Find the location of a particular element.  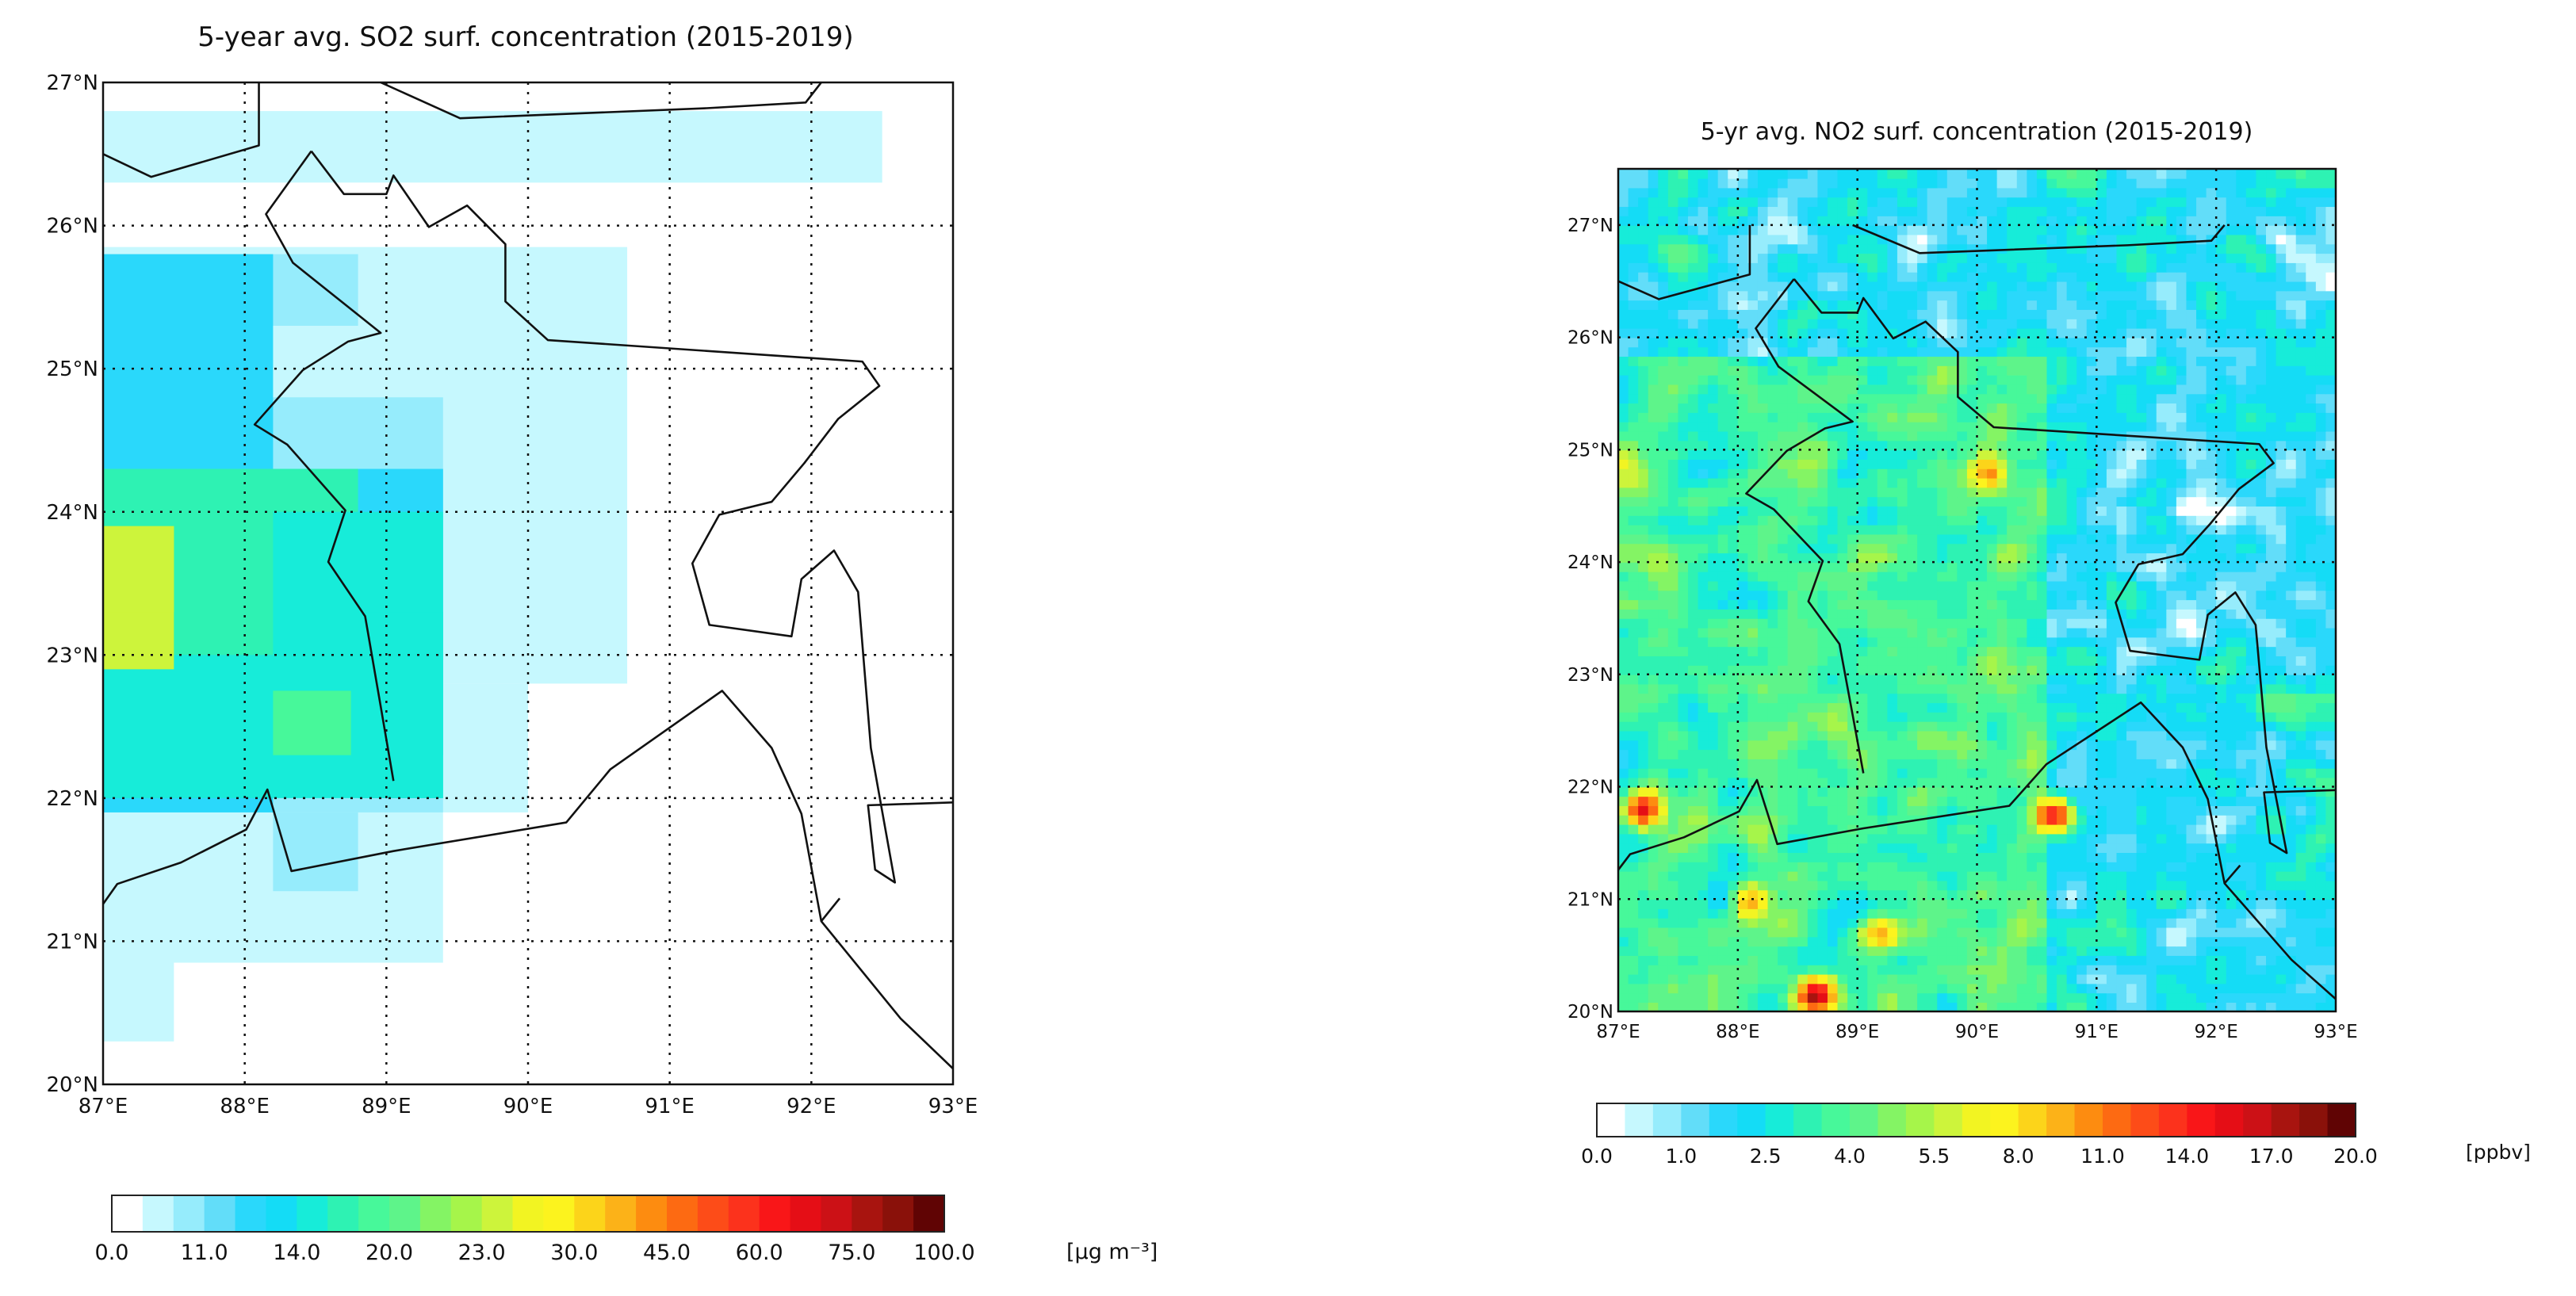

colorbar-swatch is located at coordinates (929, 1213).